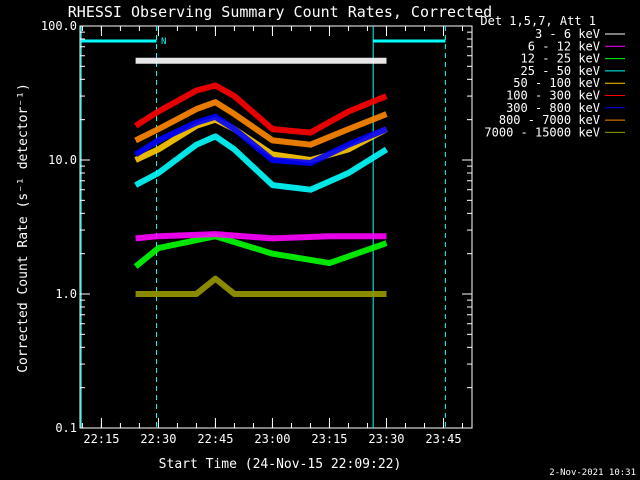  What do you see at coordinates (386, 439) in the screenshot?
I see `x-tick-label: 23:30` at bounding box center [386, 439].